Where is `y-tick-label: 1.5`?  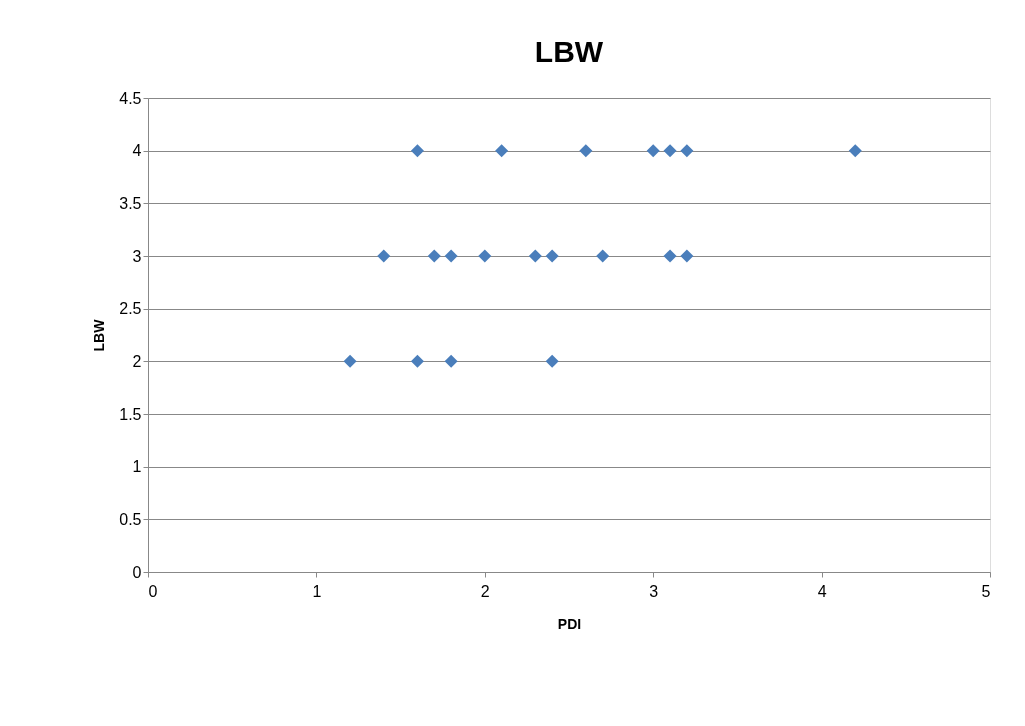 y-tick-label: 1.5 is located at coordinates (130, 414).